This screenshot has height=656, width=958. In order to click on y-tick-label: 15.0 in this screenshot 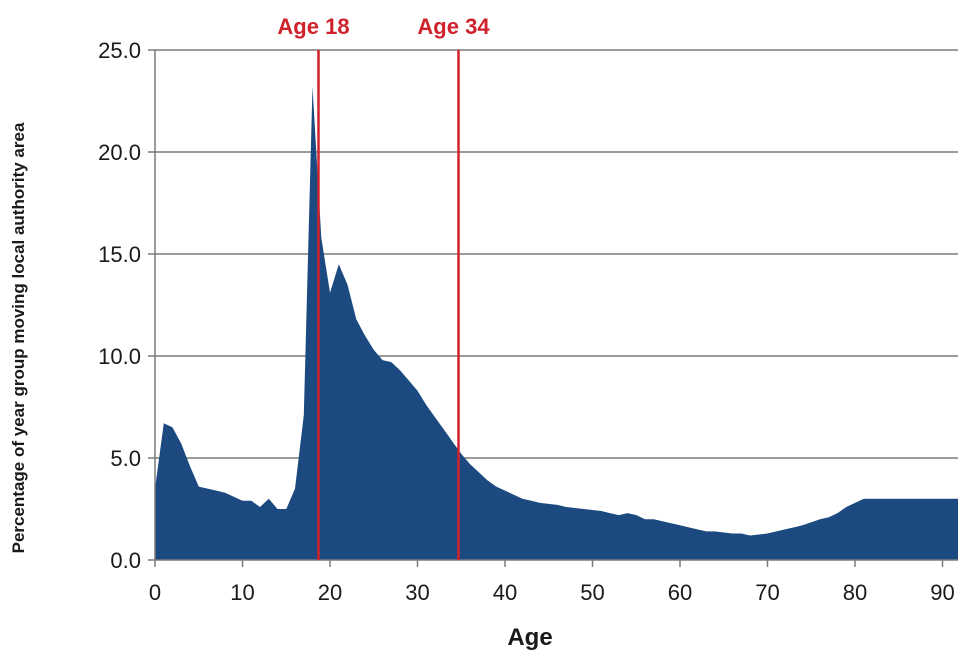, I will do `click(119, 254)`.